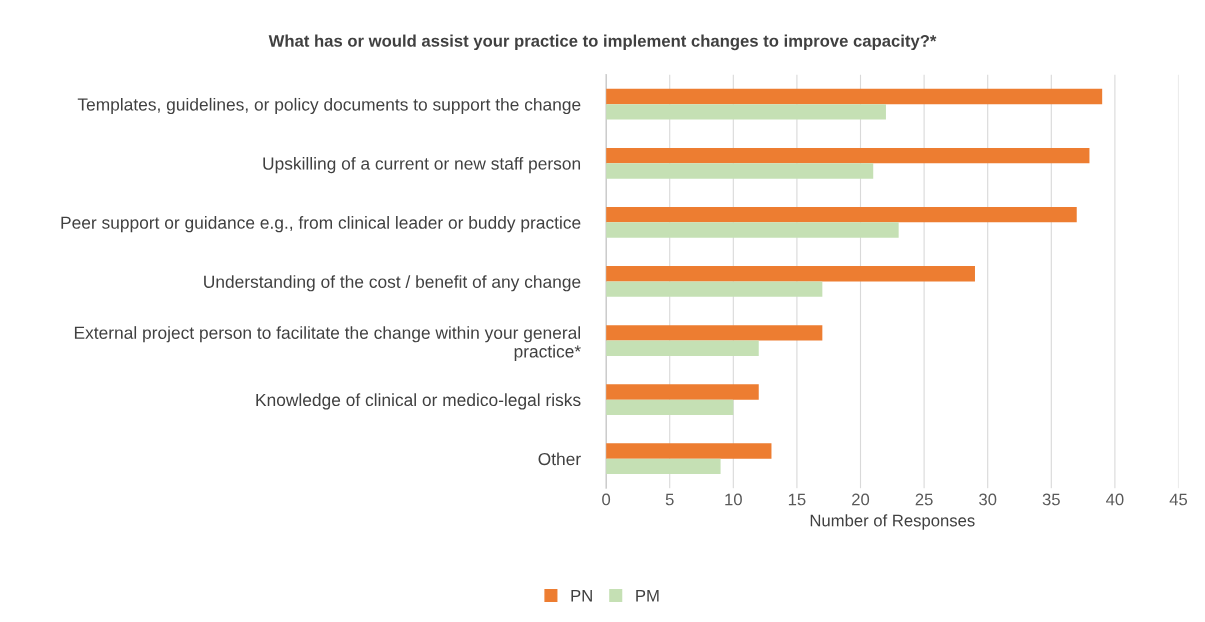  What do you see at coordinates (1051, 499) in the screenshot?
I see `x-tick-label: 35` at bounding box center [1051, 499].